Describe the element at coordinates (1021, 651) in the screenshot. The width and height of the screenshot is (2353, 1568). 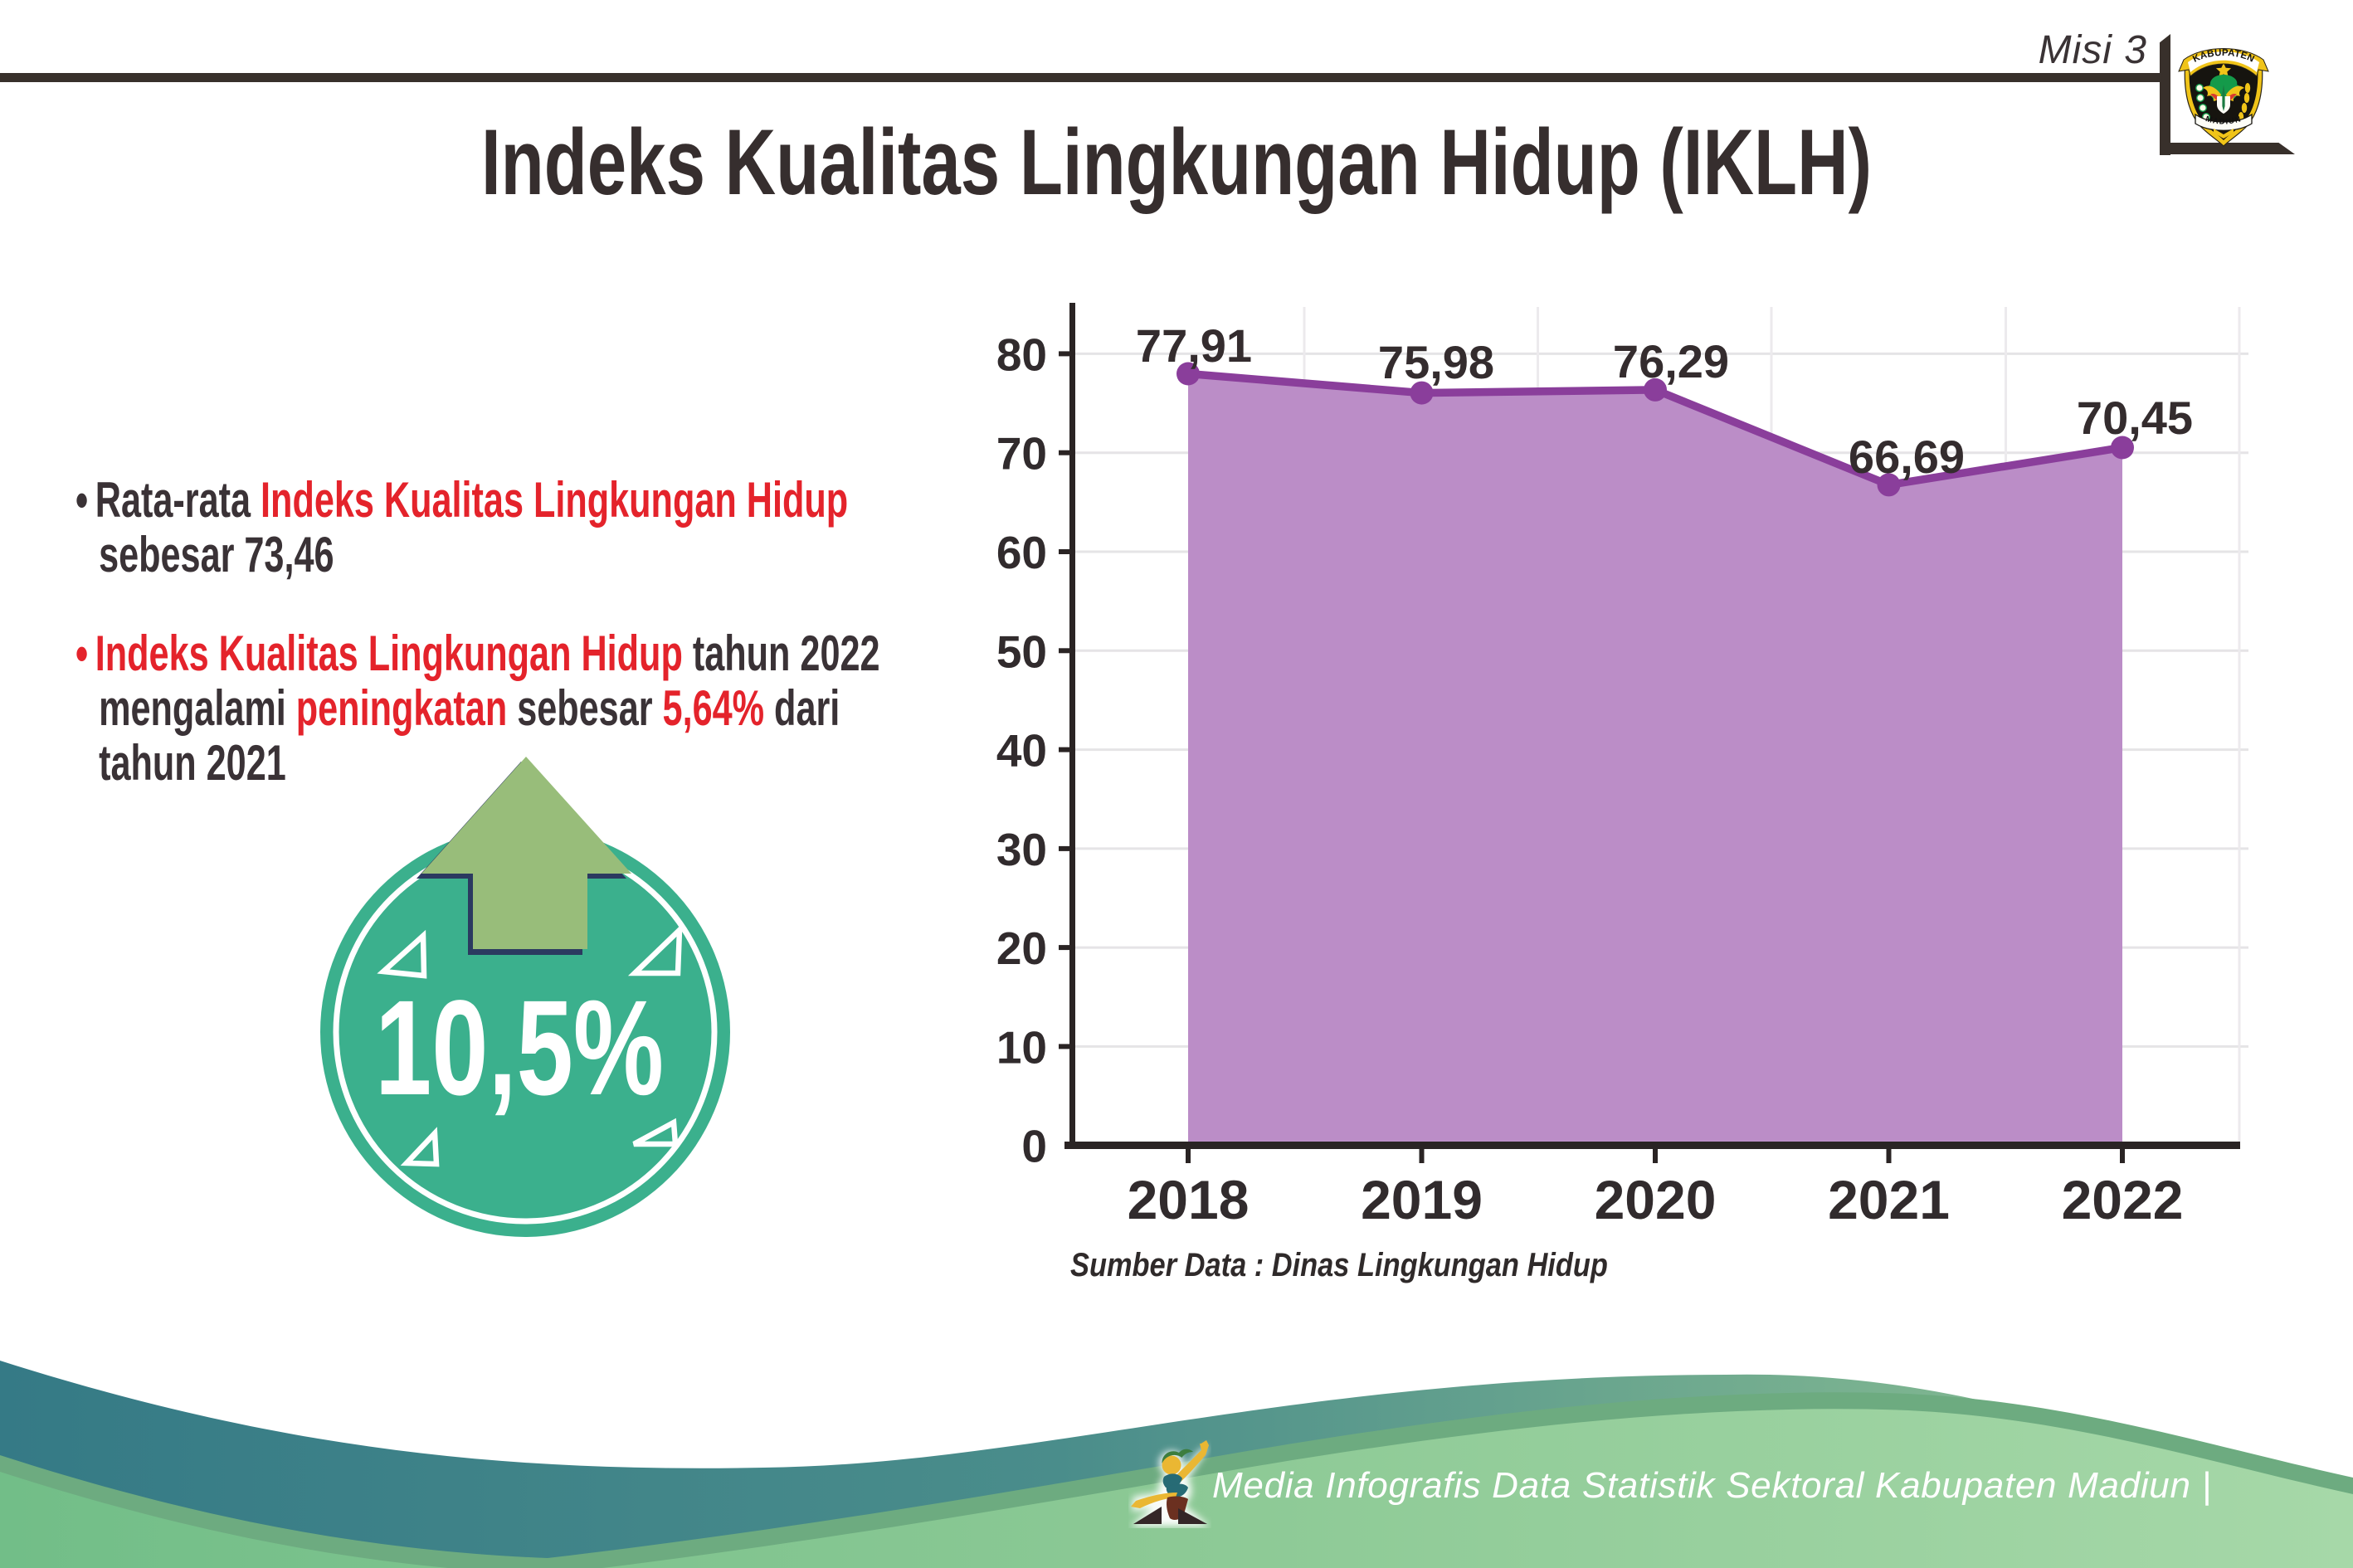
I see `svg-text: 50` at that location.